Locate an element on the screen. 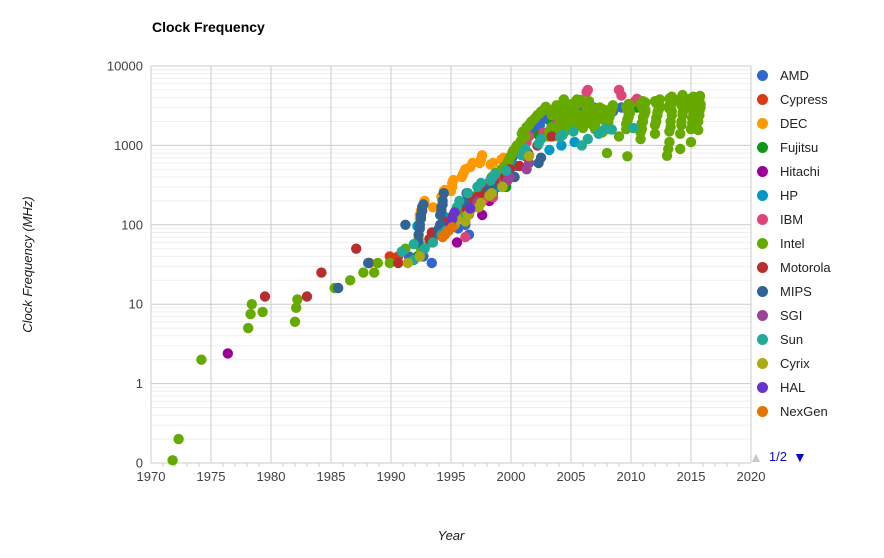  x-tick-label: 1995 is located at coordinates (451, 476).